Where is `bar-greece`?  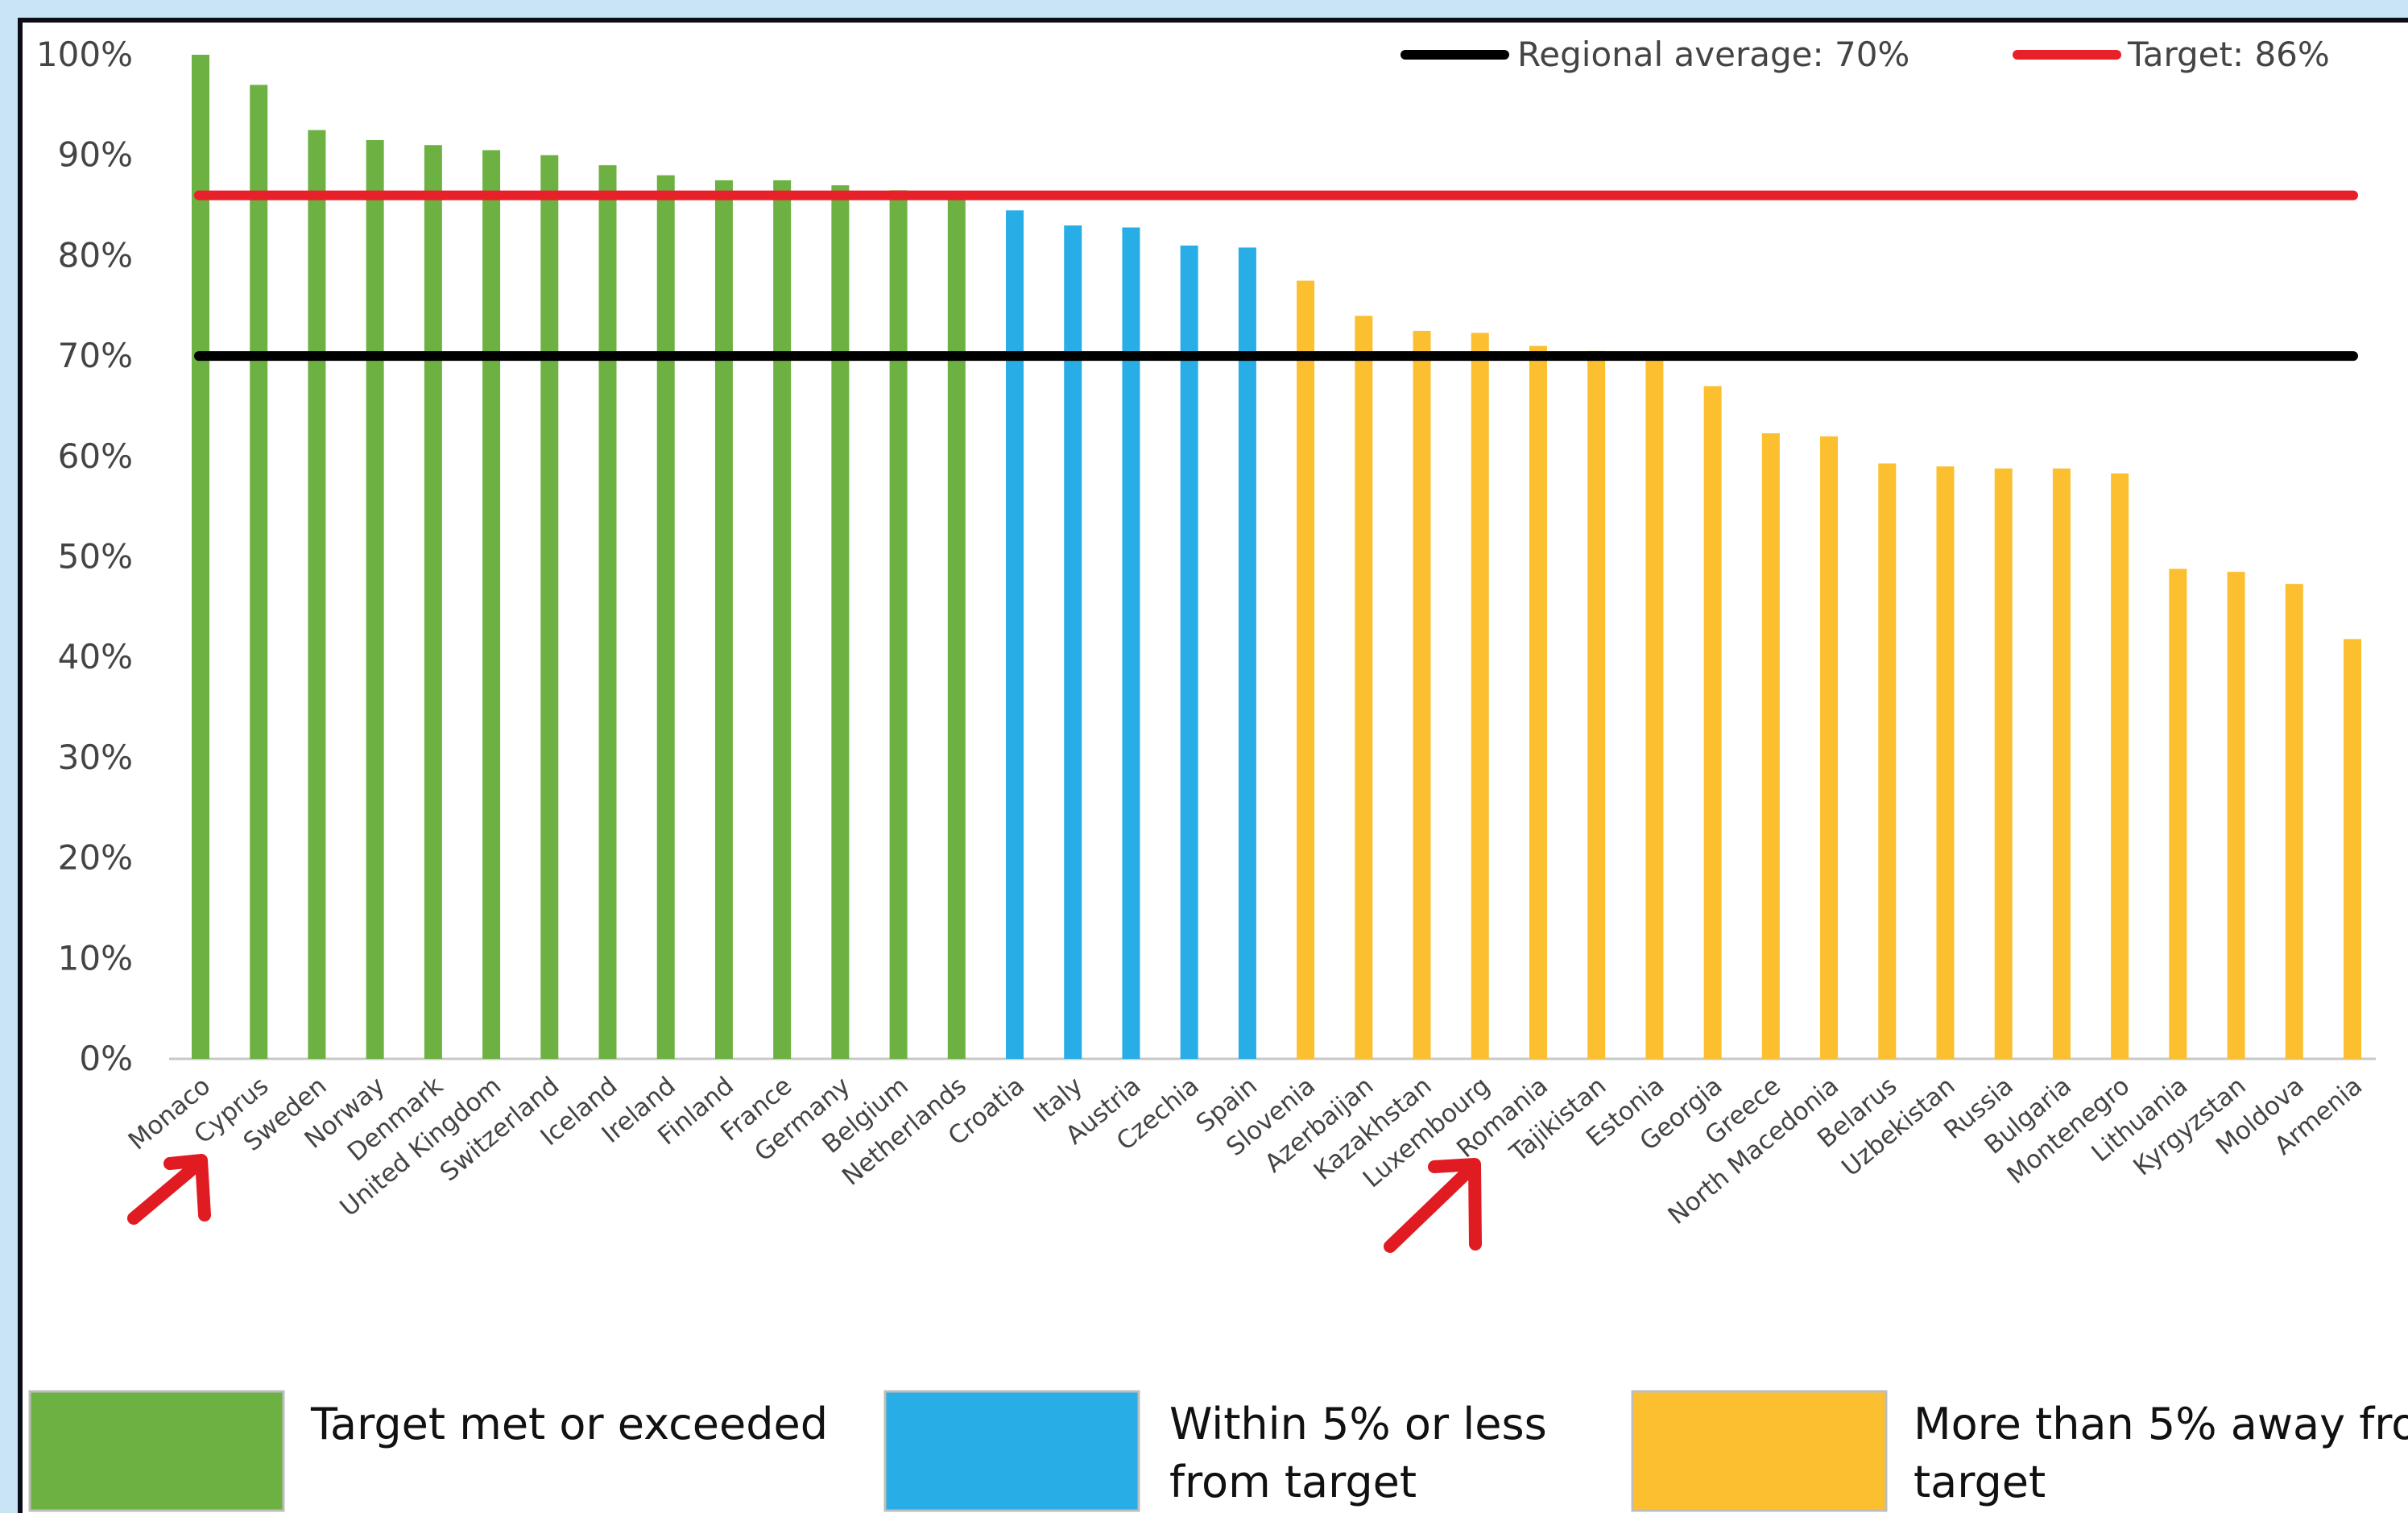
bar-greece is located at coordinates (1770, 746).